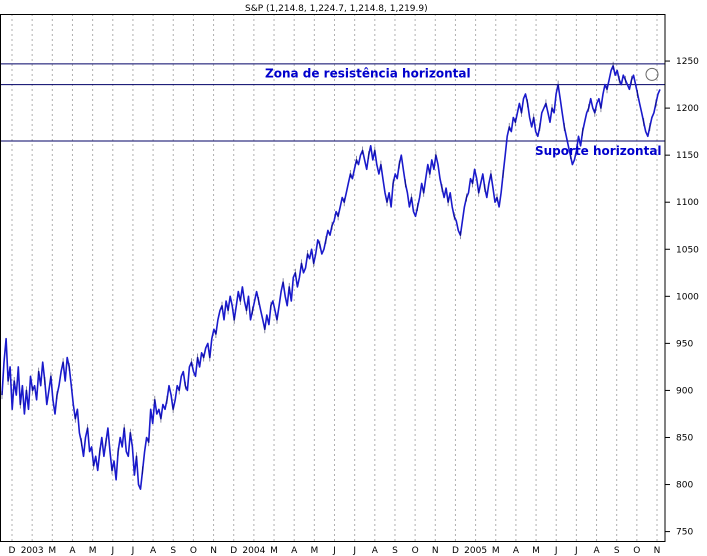 This screenshot has width=707, height=556. What do you see at coordinates (684, 438) in the screenshot?
I see `y-tick-label: 850` at bounding box center [684, 438].